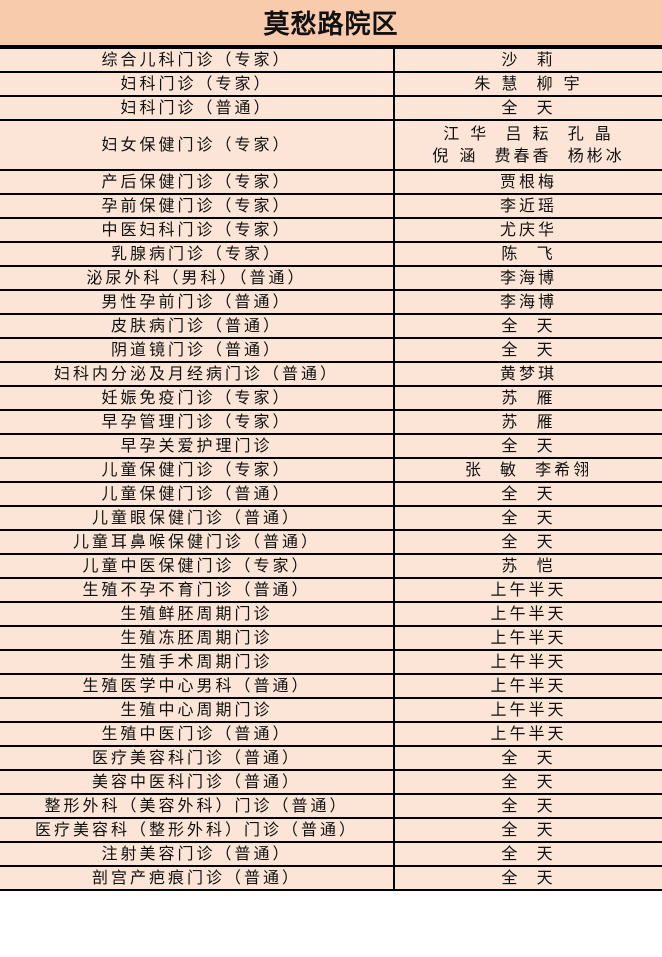  What do you see at coordinates (197, 758) in the screenshot?
I see `clinic-name: 医疗美容科门诊（普通）` at bounding box center [197, 758].